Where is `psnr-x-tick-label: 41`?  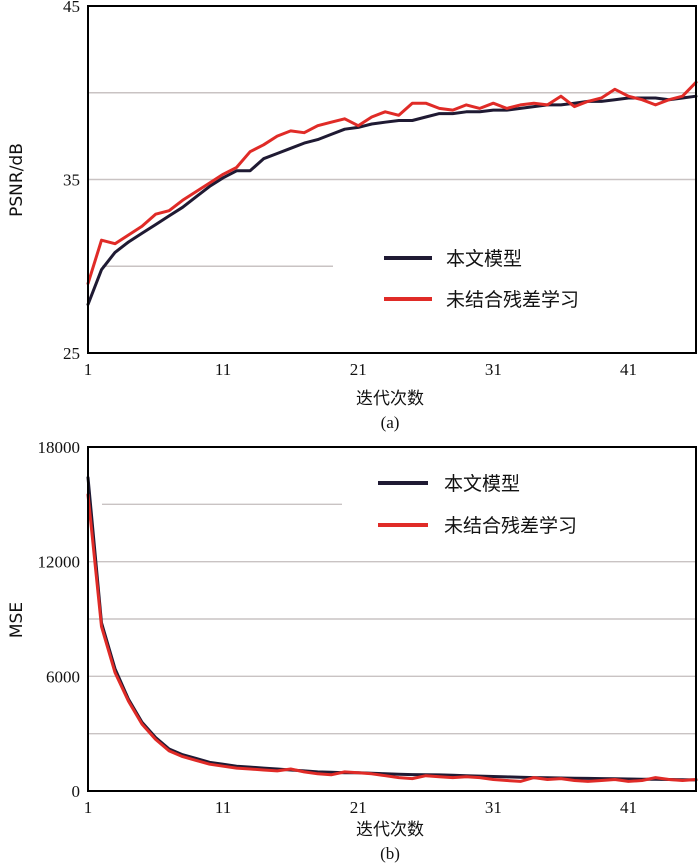
psnr-x-tick-label: 41 is located at coordinates (628, 369).